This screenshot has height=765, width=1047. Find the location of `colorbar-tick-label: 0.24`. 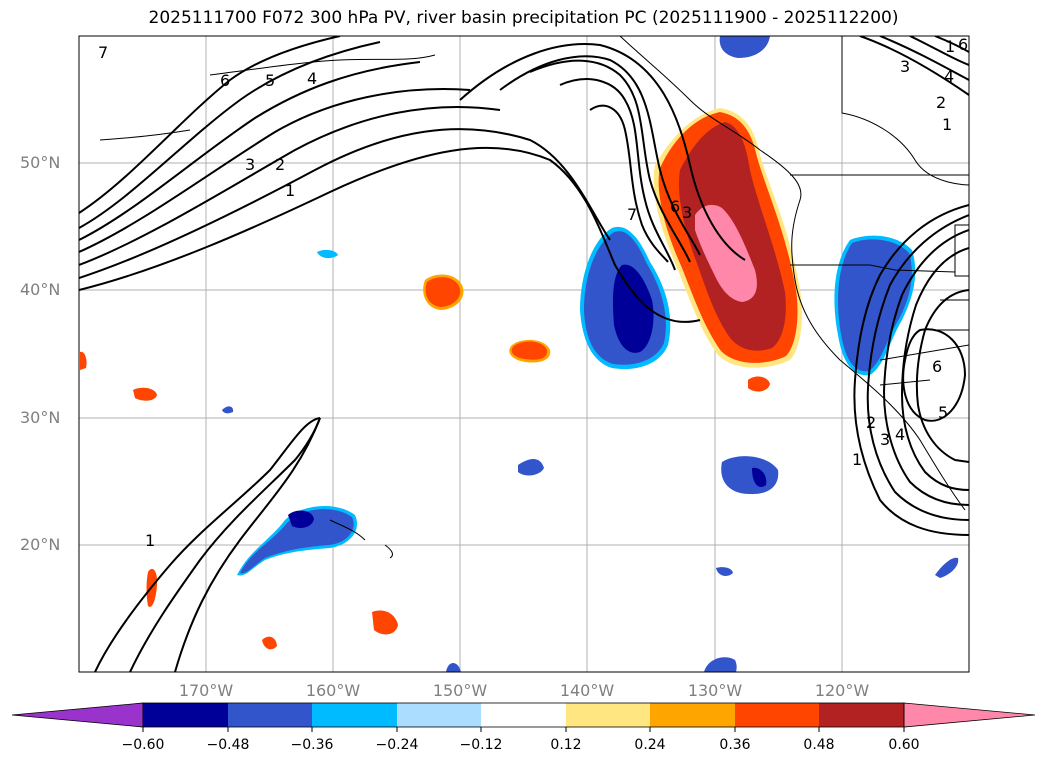

colorbar-tick-label: 0.24 is located at coordinates (650, 745).